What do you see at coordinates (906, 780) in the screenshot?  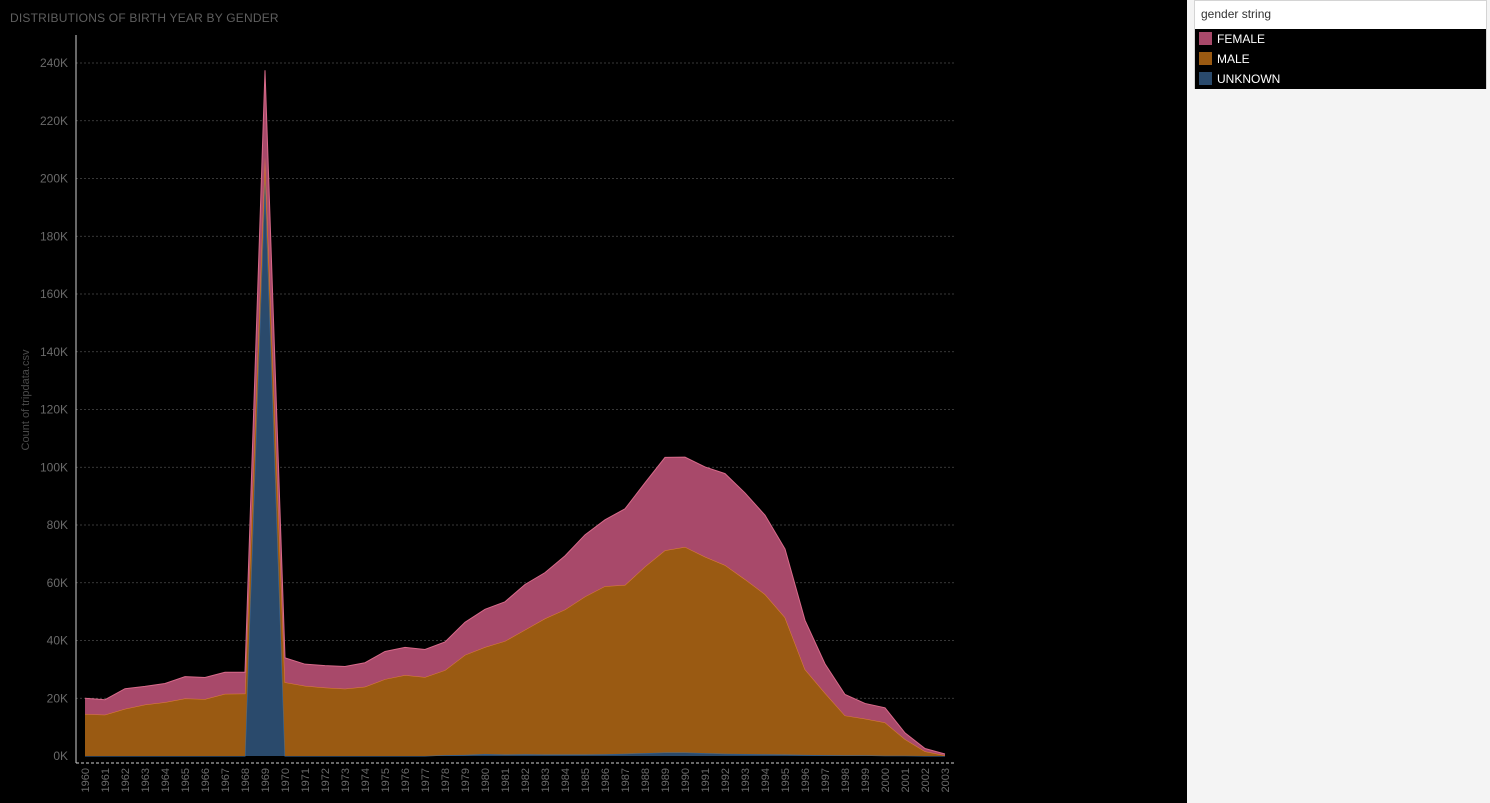 I see `x-tick-label: 2001` at bounding box center [906, 780].